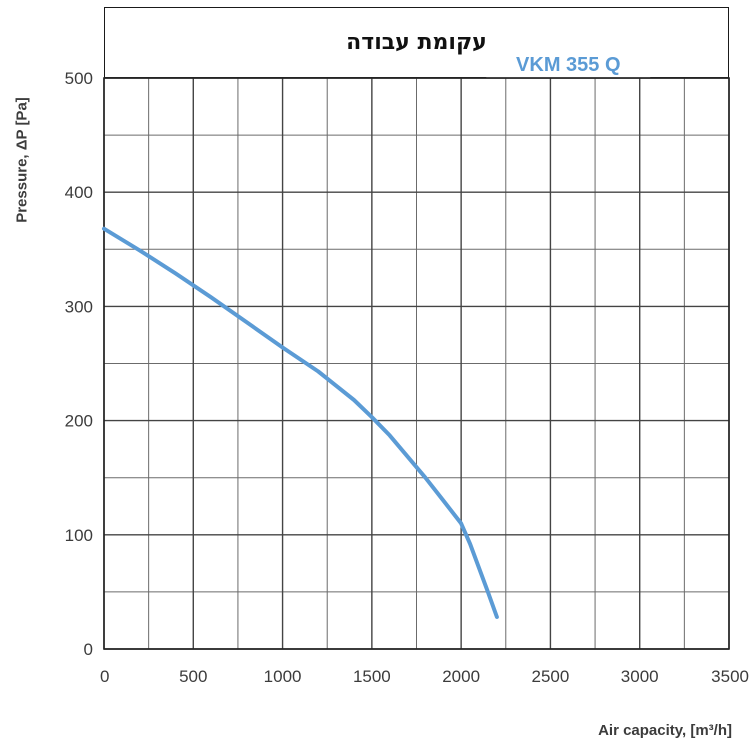 The width and height of the screenshot is (752, 742). Describe the element at coordinates (640, 676) in the screenshot. I see `x-tick-label: 3000` at that location.